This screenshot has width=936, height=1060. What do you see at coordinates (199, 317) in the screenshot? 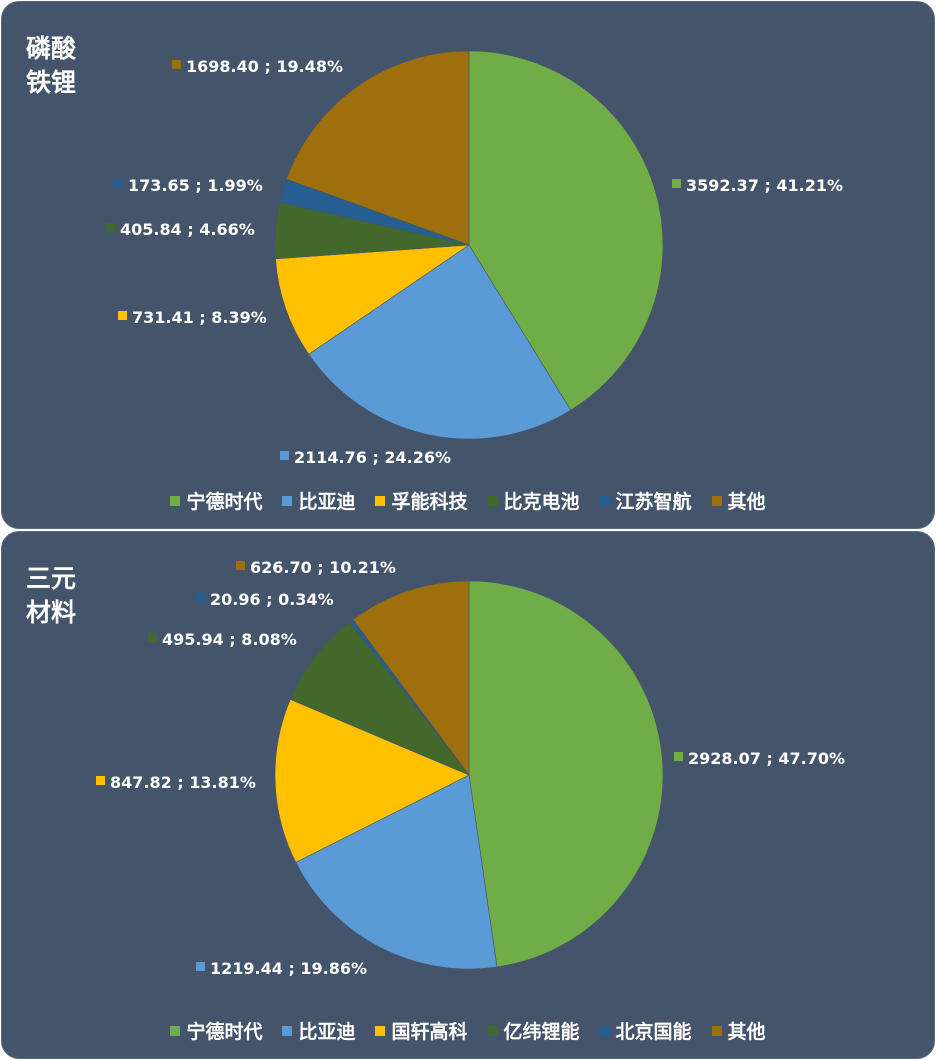
I see `data-label: 731.41 ; 8.39%` at bounding box center [199, 317].